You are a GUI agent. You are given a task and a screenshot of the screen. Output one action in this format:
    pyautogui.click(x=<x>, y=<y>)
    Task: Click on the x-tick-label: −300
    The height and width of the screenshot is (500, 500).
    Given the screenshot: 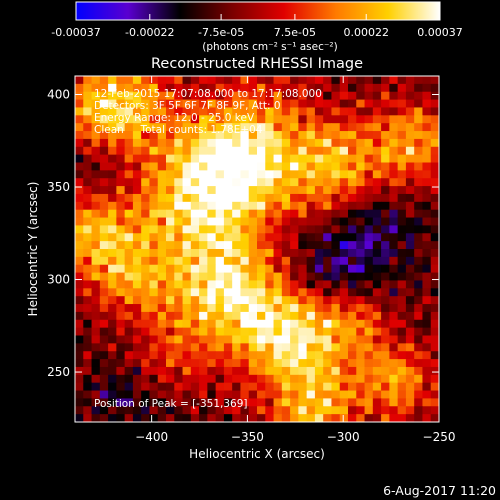 What is the action you would take?
    pyautogui.click(x=343, y=437)
    